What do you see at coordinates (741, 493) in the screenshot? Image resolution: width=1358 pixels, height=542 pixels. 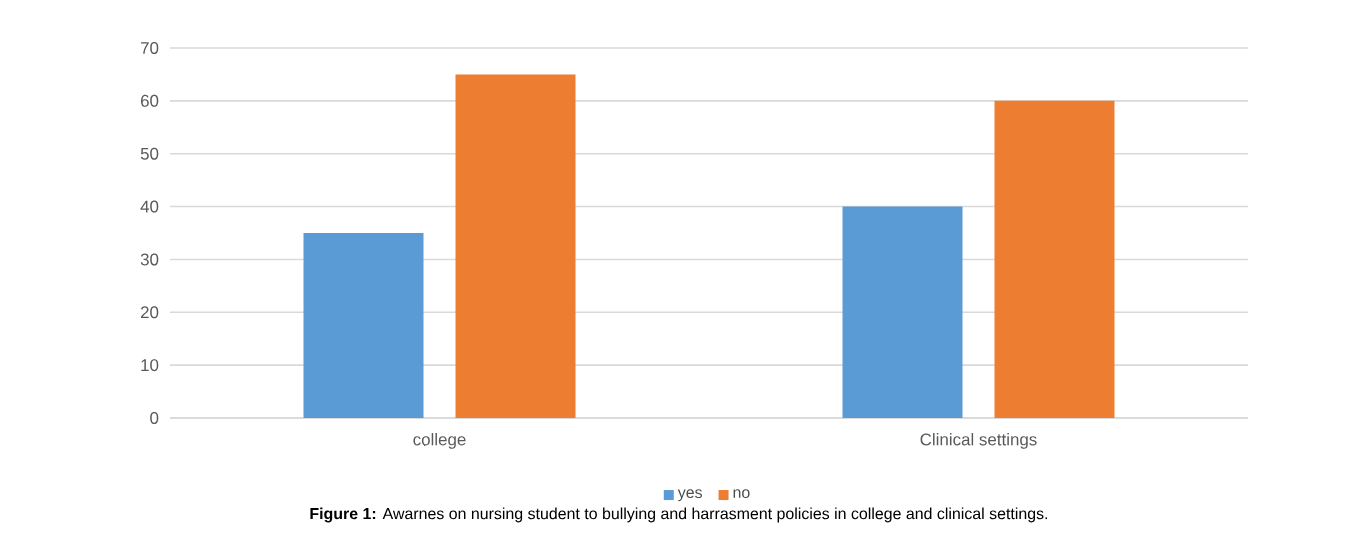 I see `legend-label: no` at bounding box center [741, 493].